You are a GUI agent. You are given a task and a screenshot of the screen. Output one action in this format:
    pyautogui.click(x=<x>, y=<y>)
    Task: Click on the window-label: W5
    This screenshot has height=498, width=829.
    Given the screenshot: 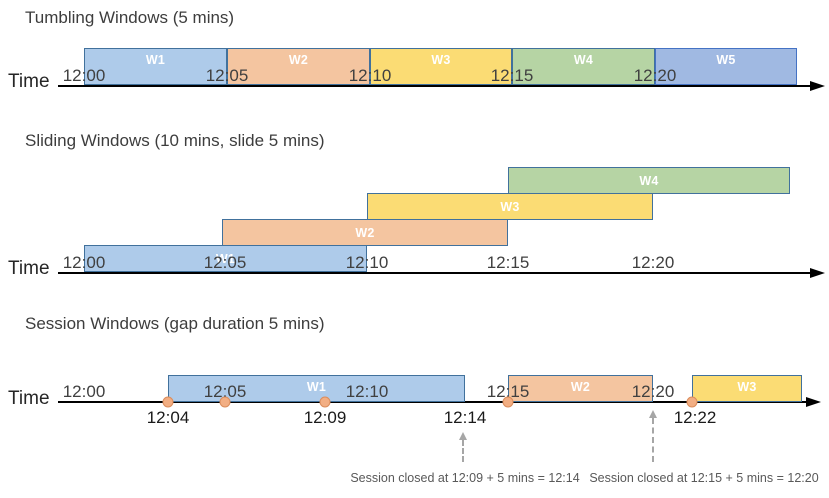 What is the action you would take?
    pyautogui.click(x=726, y=60)
    